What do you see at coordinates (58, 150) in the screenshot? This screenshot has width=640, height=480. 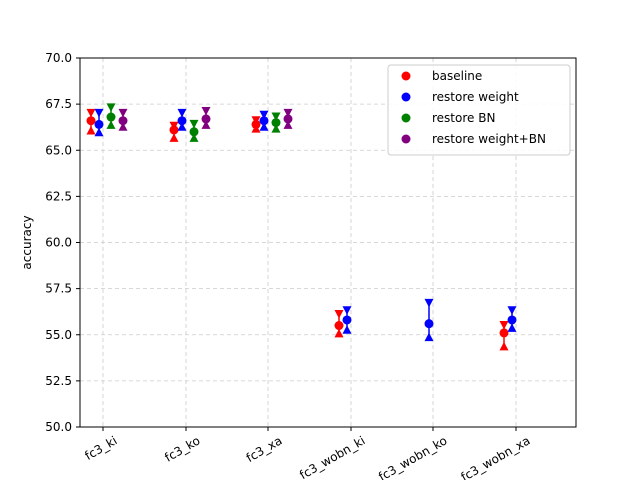 I see `y-tick-label: 65.0` at bounding box center [58, 150].